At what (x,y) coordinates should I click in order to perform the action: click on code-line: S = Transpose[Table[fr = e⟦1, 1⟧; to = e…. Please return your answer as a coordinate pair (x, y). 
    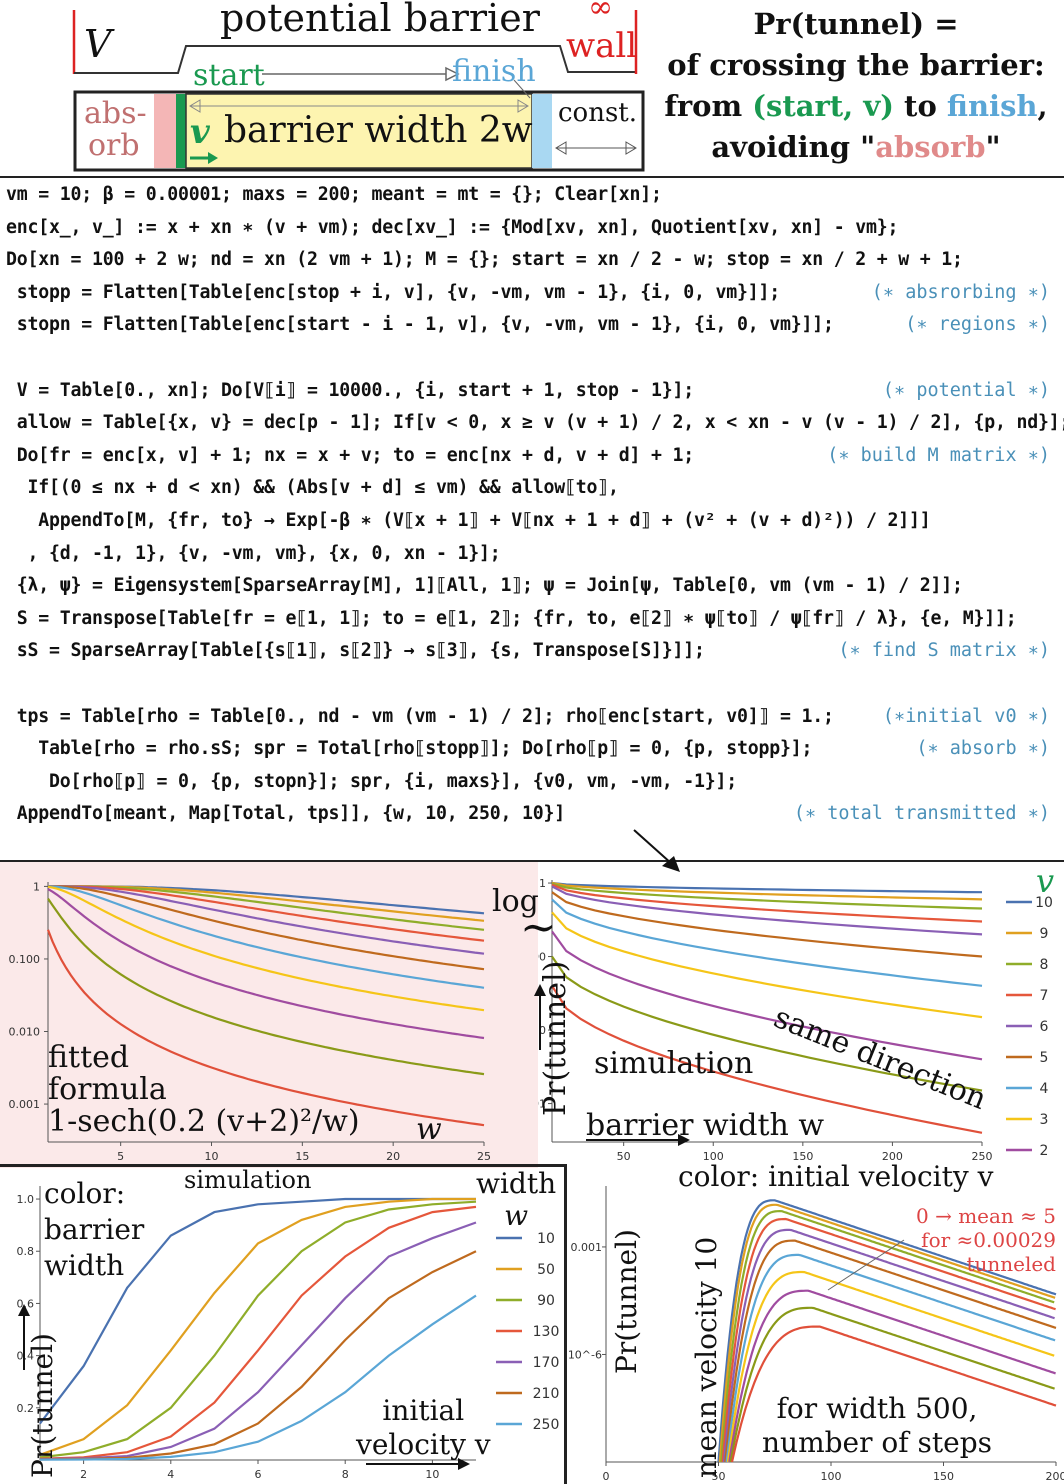
    Looking at the image, I should click on (511, 618).